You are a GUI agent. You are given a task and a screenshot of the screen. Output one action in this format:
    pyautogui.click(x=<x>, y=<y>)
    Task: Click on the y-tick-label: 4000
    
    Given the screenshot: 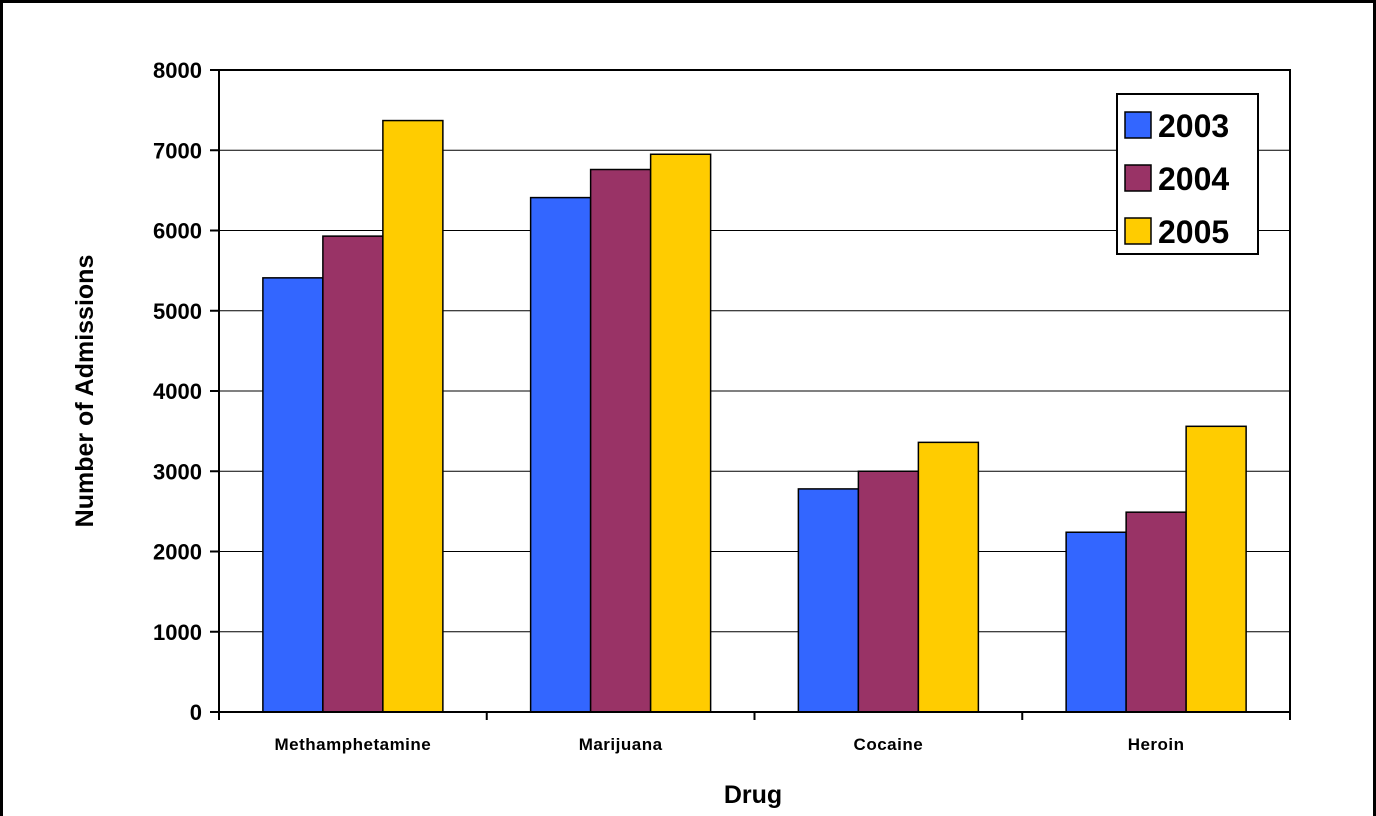 What is the action you would take?
    pyautogui.click(x=177, y=391)
    